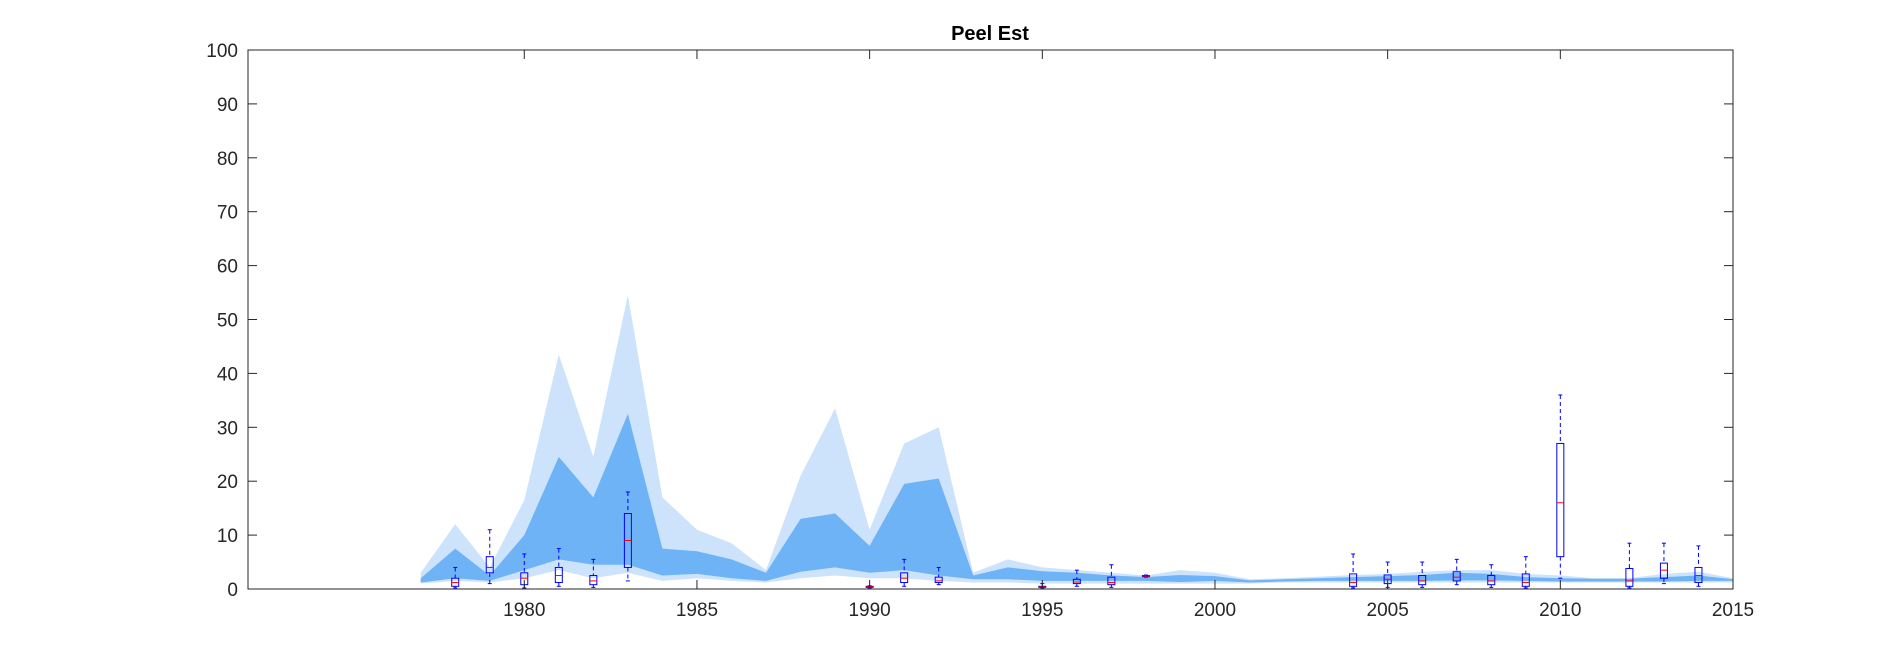  What do you see at coordinates (227, 105) in the screenshot?
I see `y-tick-label: 90` at bounding box center [227, 105].